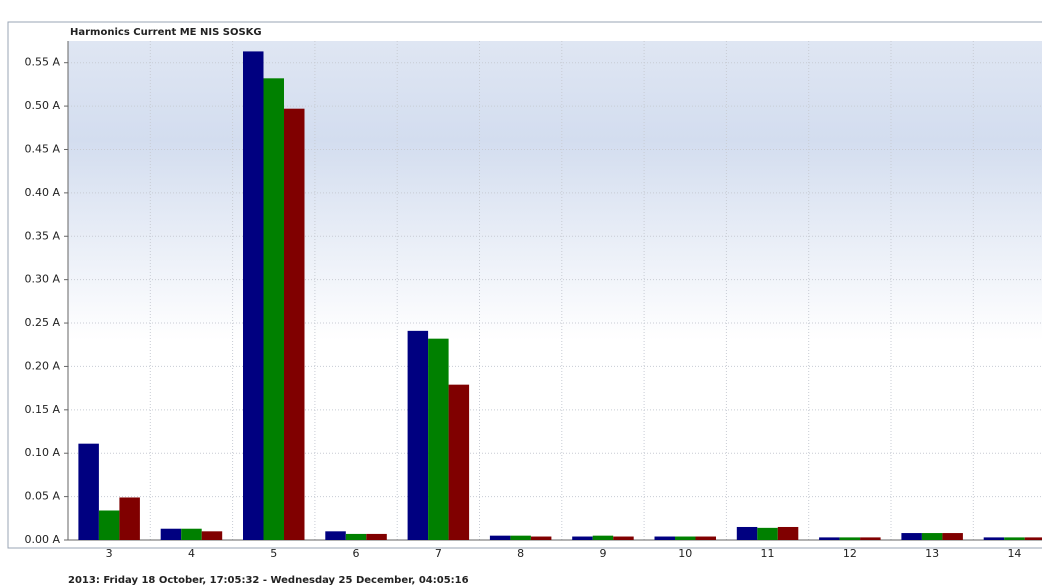  Describe the element at coordinates (166, 32) in the screenshot. I see `chart-title: Harmonics Current ME NIS SOSKG` at that location.